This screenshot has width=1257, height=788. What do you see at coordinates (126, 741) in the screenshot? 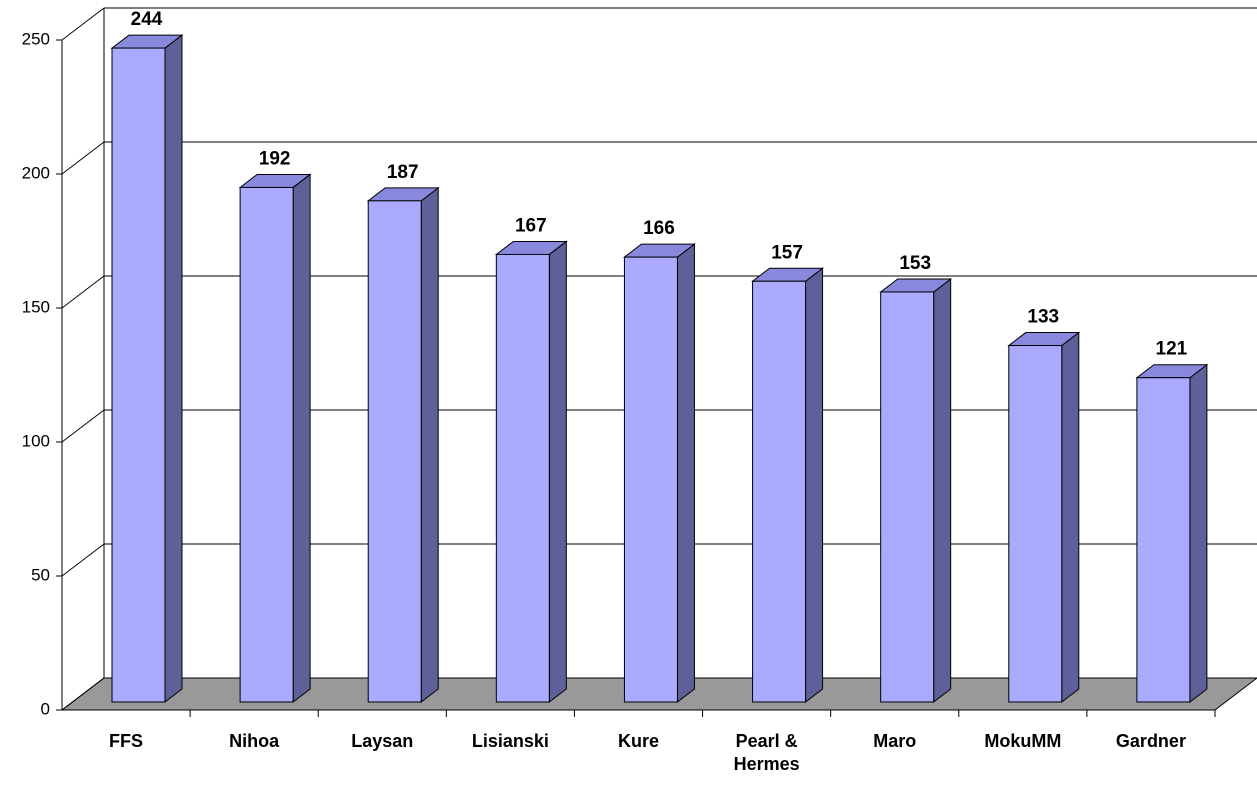
I see `x-tick-label: FFS` at bounding box center [126, 741].